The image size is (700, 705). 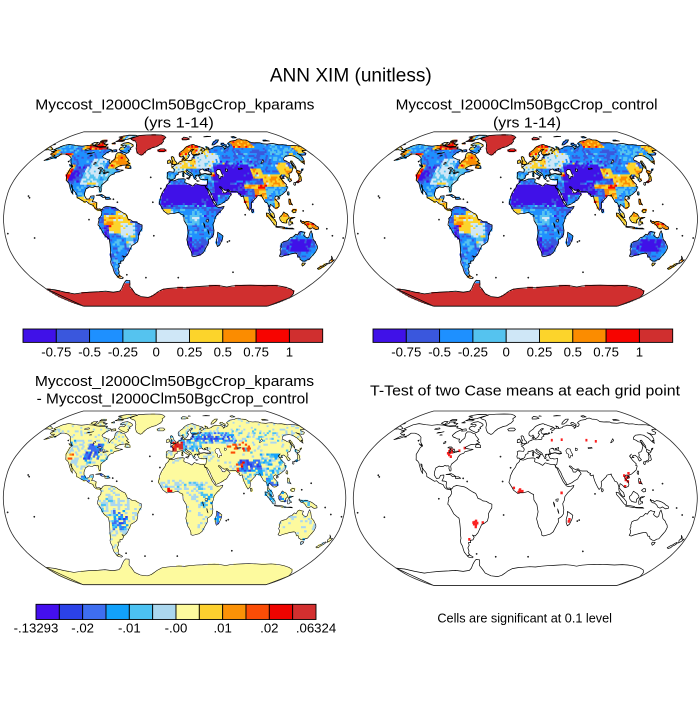 I want to click on svg-text: -.00, so click(x=176, y=628).